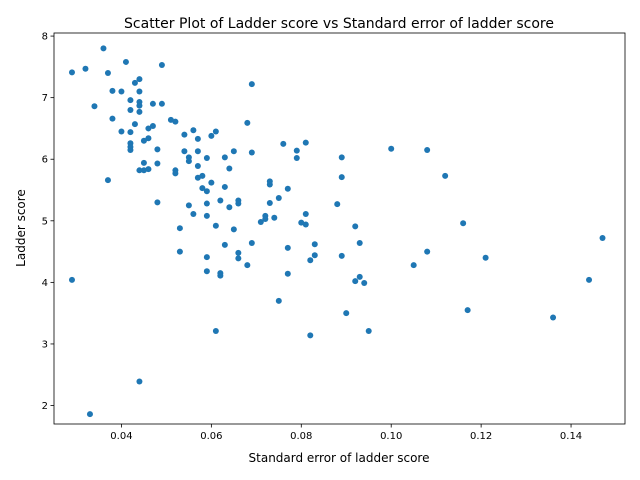 This screenshot has height=480, width=640. What do you see at coordinates (45, 221) in the screenshot?
I see `y-tick-label: 5` at bounding box center [45, 221].